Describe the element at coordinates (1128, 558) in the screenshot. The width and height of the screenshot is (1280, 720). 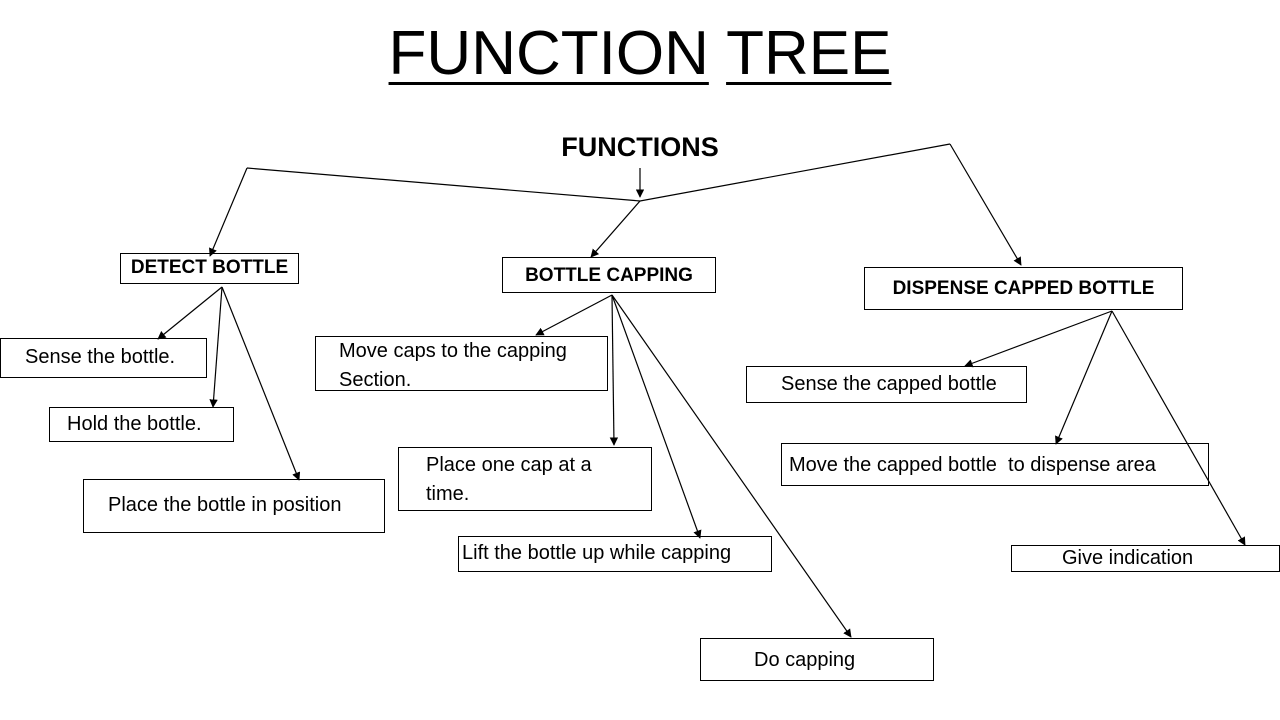
I see `leaf-give-indication-label: Give indication` at that location.